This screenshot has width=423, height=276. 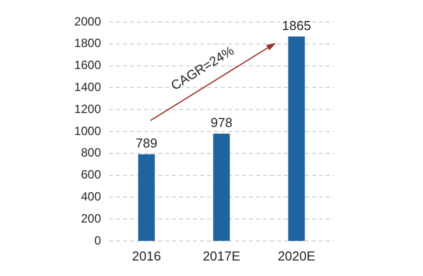 What do you see at coordinates (91, 153) in the screenshot?
I see `y-tick-label: 800` at bounding box center [91, 153].